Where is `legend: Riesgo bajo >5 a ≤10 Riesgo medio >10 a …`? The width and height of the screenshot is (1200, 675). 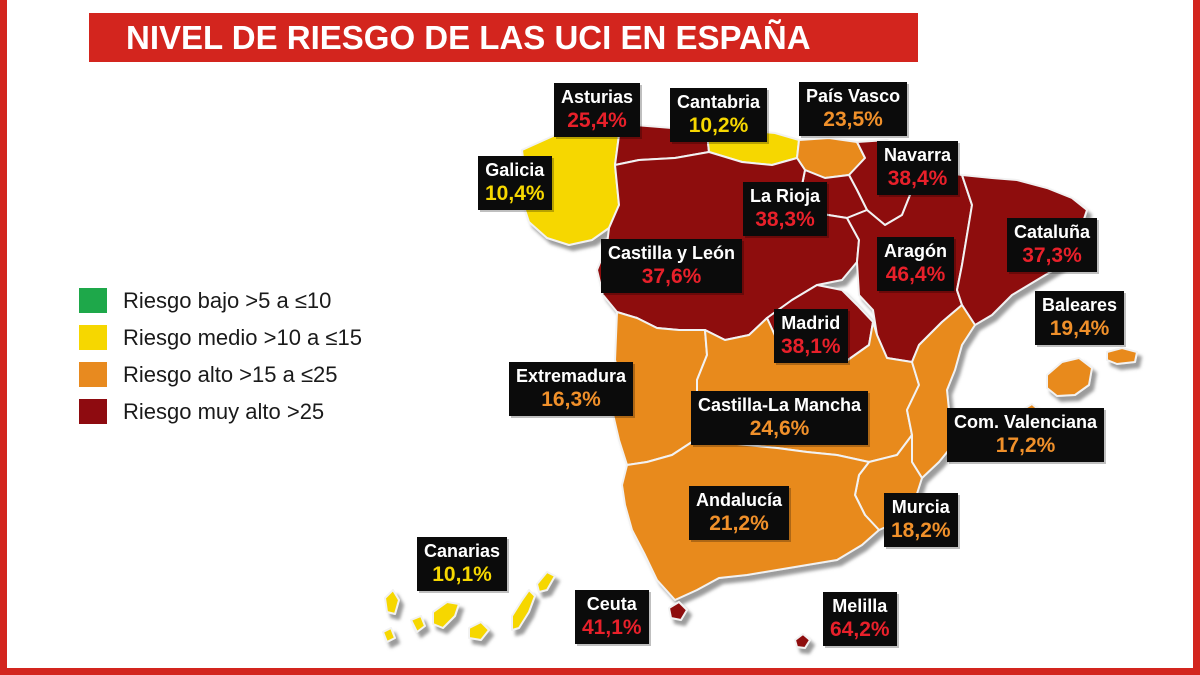 legend: Riesgo bajo >5 a ≤10 Riesgo medio >10 a … is located at coordinates (220, 356).